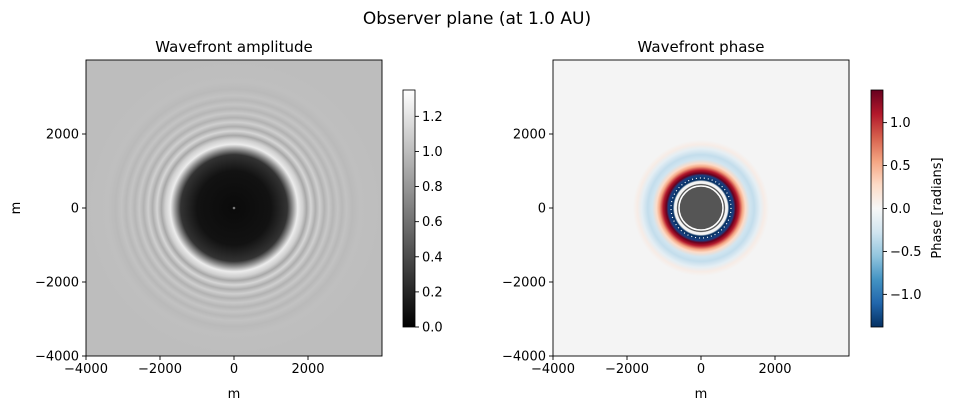 Image resolution: width=954 pixels, height=410 pixels. I want to click on amplitude-y-tick-label: −4000, so click(57, 357).